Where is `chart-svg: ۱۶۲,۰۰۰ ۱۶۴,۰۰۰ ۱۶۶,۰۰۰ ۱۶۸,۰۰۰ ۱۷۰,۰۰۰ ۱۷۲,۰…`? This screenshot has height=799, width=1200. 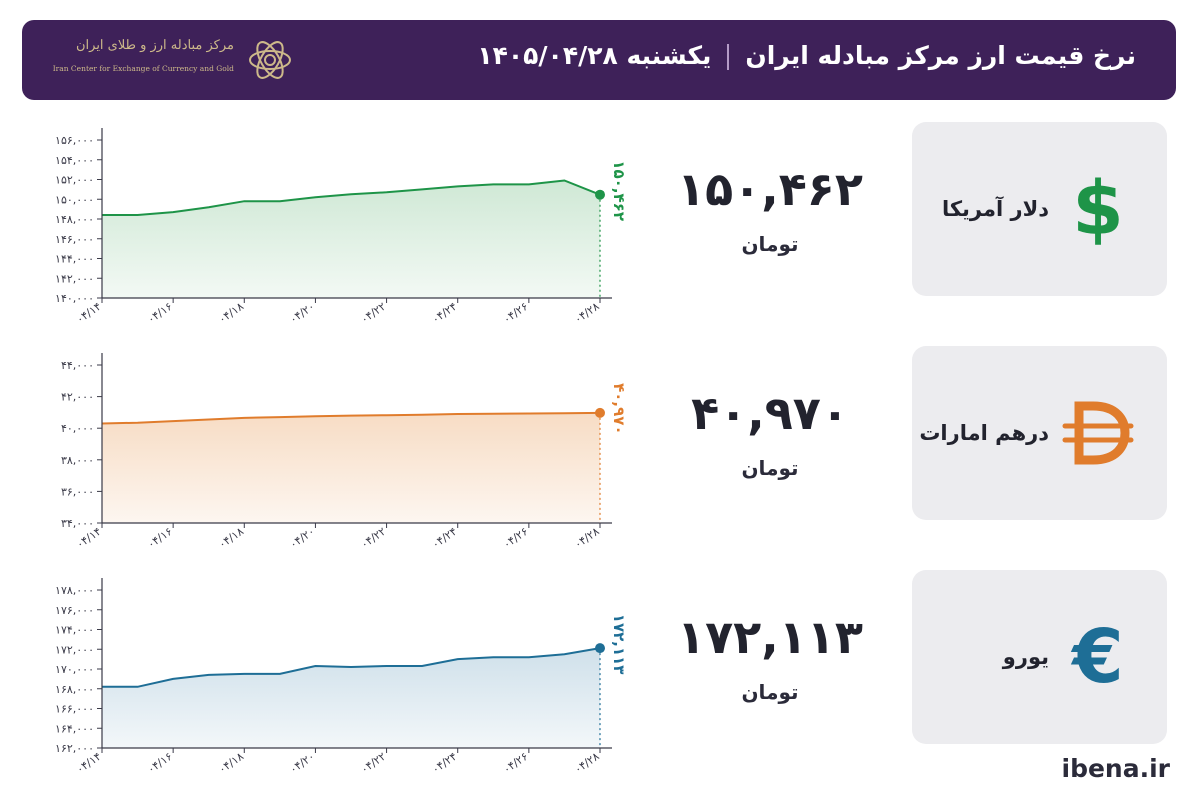 chart-svg: ۱۶۲,۰۰۰ ۱۶۴,۰۰۰ ۱۶۶,۰۰۰ ۱۶۸,۰۰۰ ۱۷۰,۰۰۰ ۱۷۲,۰… is located at coordinates (341, 677).